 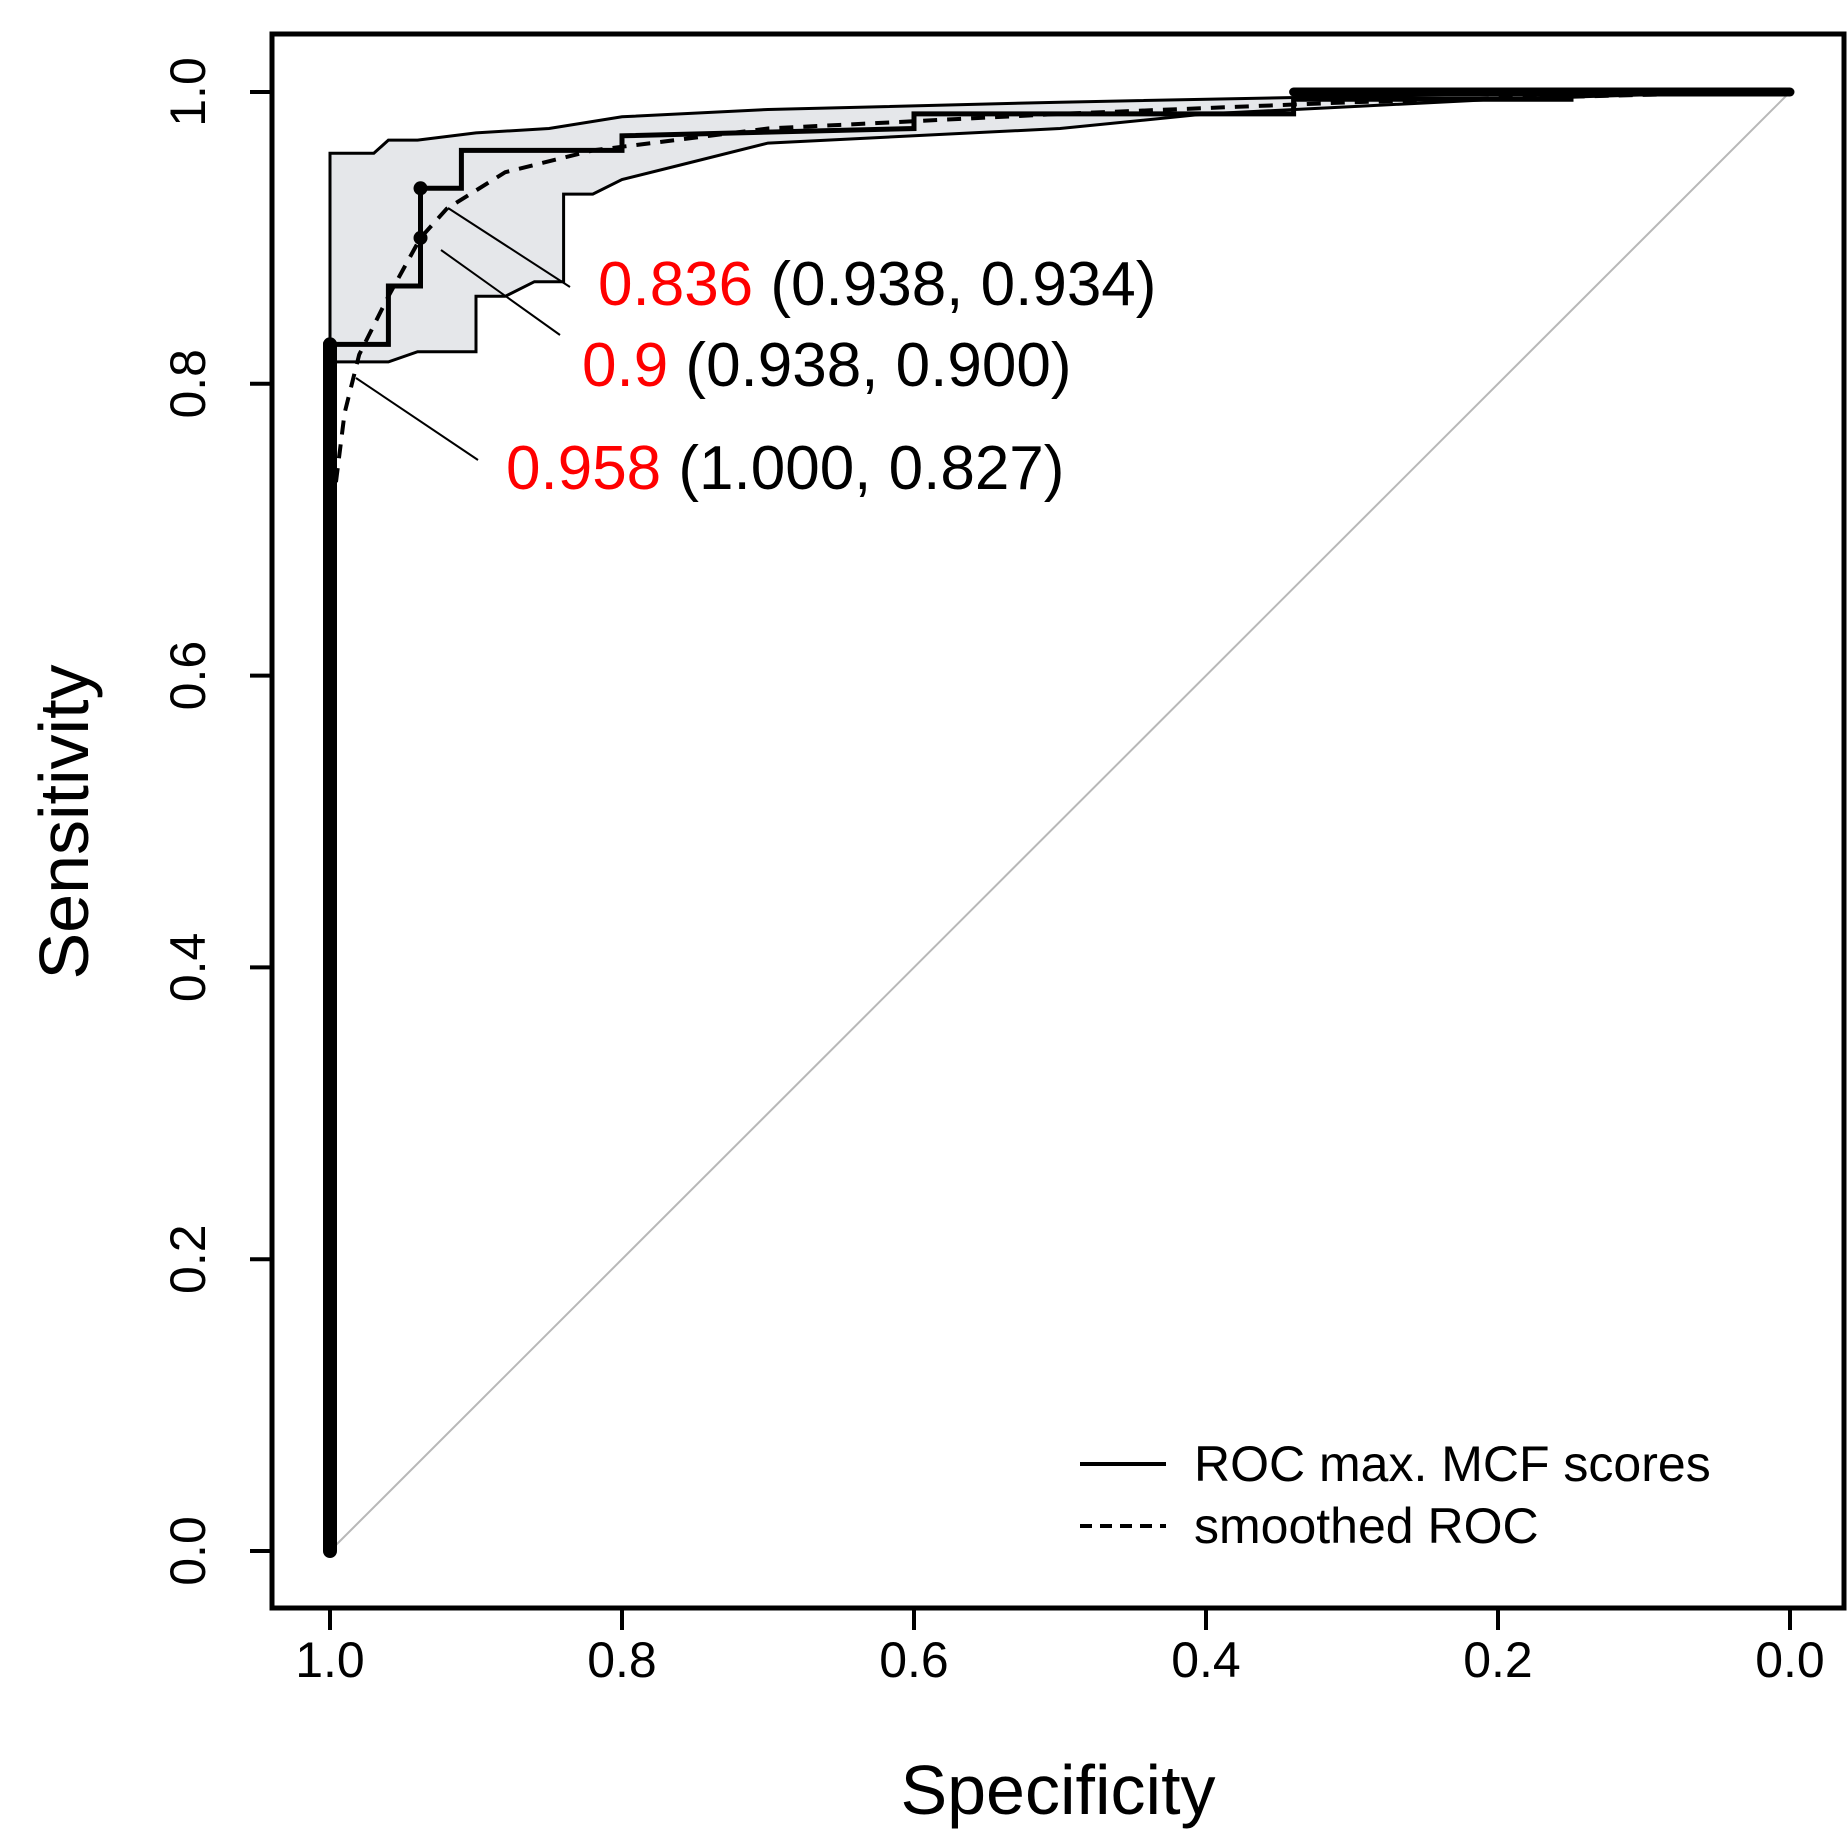 I want to click on y-axis-title: Sensitivity, so click(x=64, y=821).